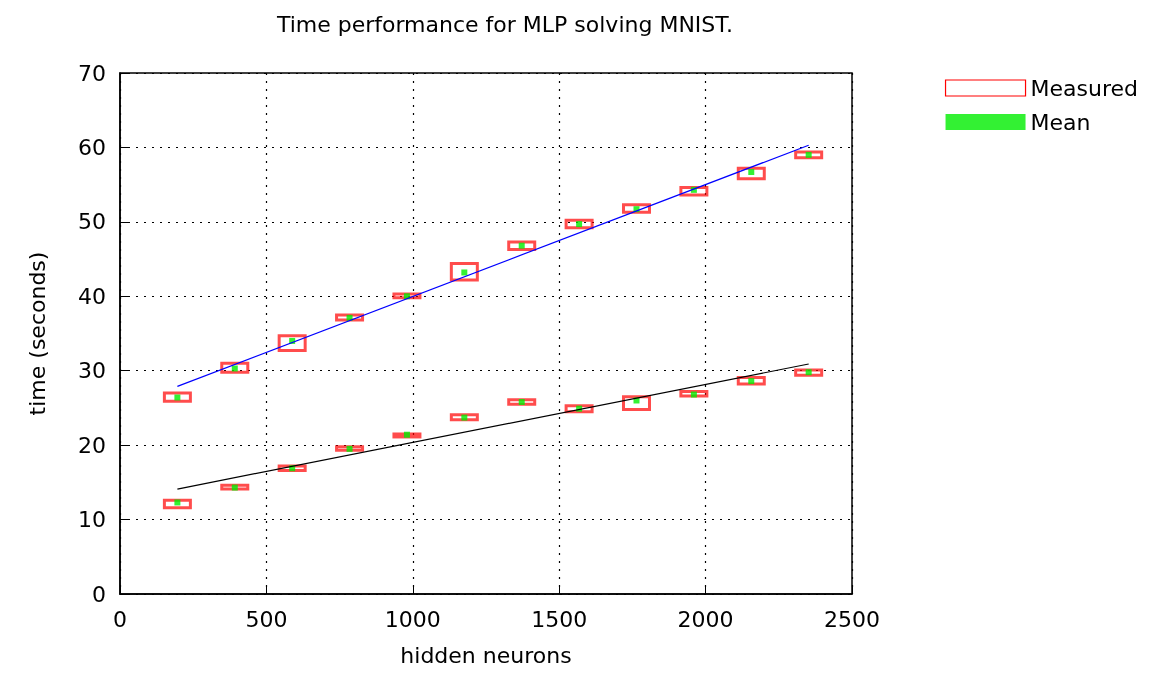 The width and height of the screenshot is (1153, 682). Describe the element at coordinates (37, 333) in the screenshot. I see `y-axis-title: time (seconds)` at that location.